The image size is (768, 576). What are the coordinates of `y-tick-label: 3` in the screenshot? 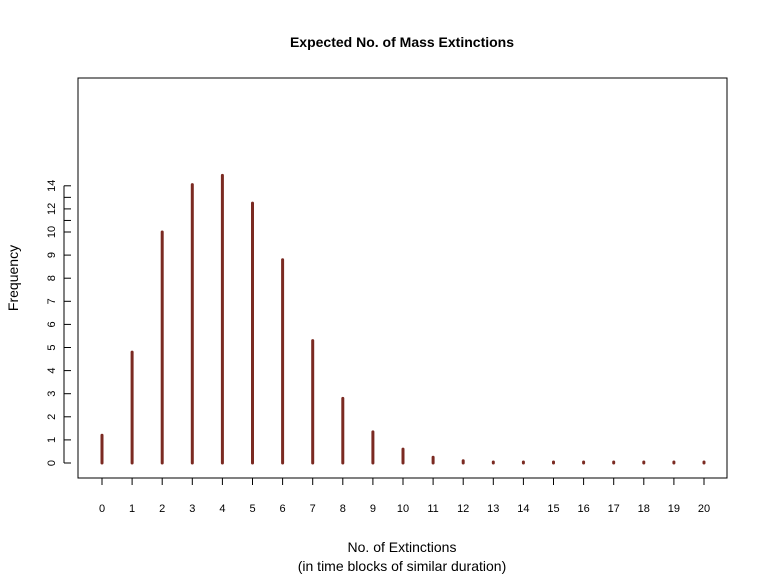 It's located at (52, 394).